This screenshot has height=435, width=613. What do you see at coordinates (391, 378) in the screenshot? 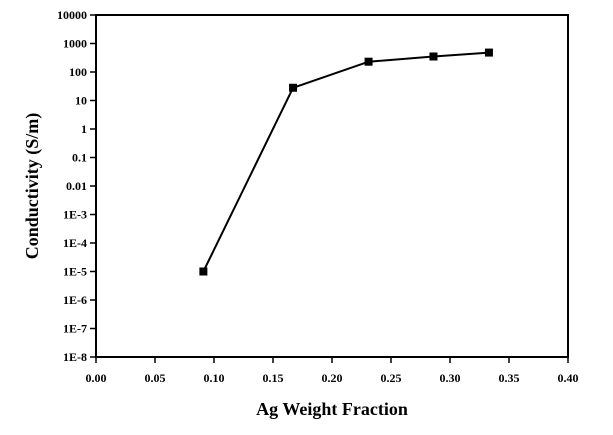
I see `x-tick-label: 0.25` at bounding box center [391, 378].